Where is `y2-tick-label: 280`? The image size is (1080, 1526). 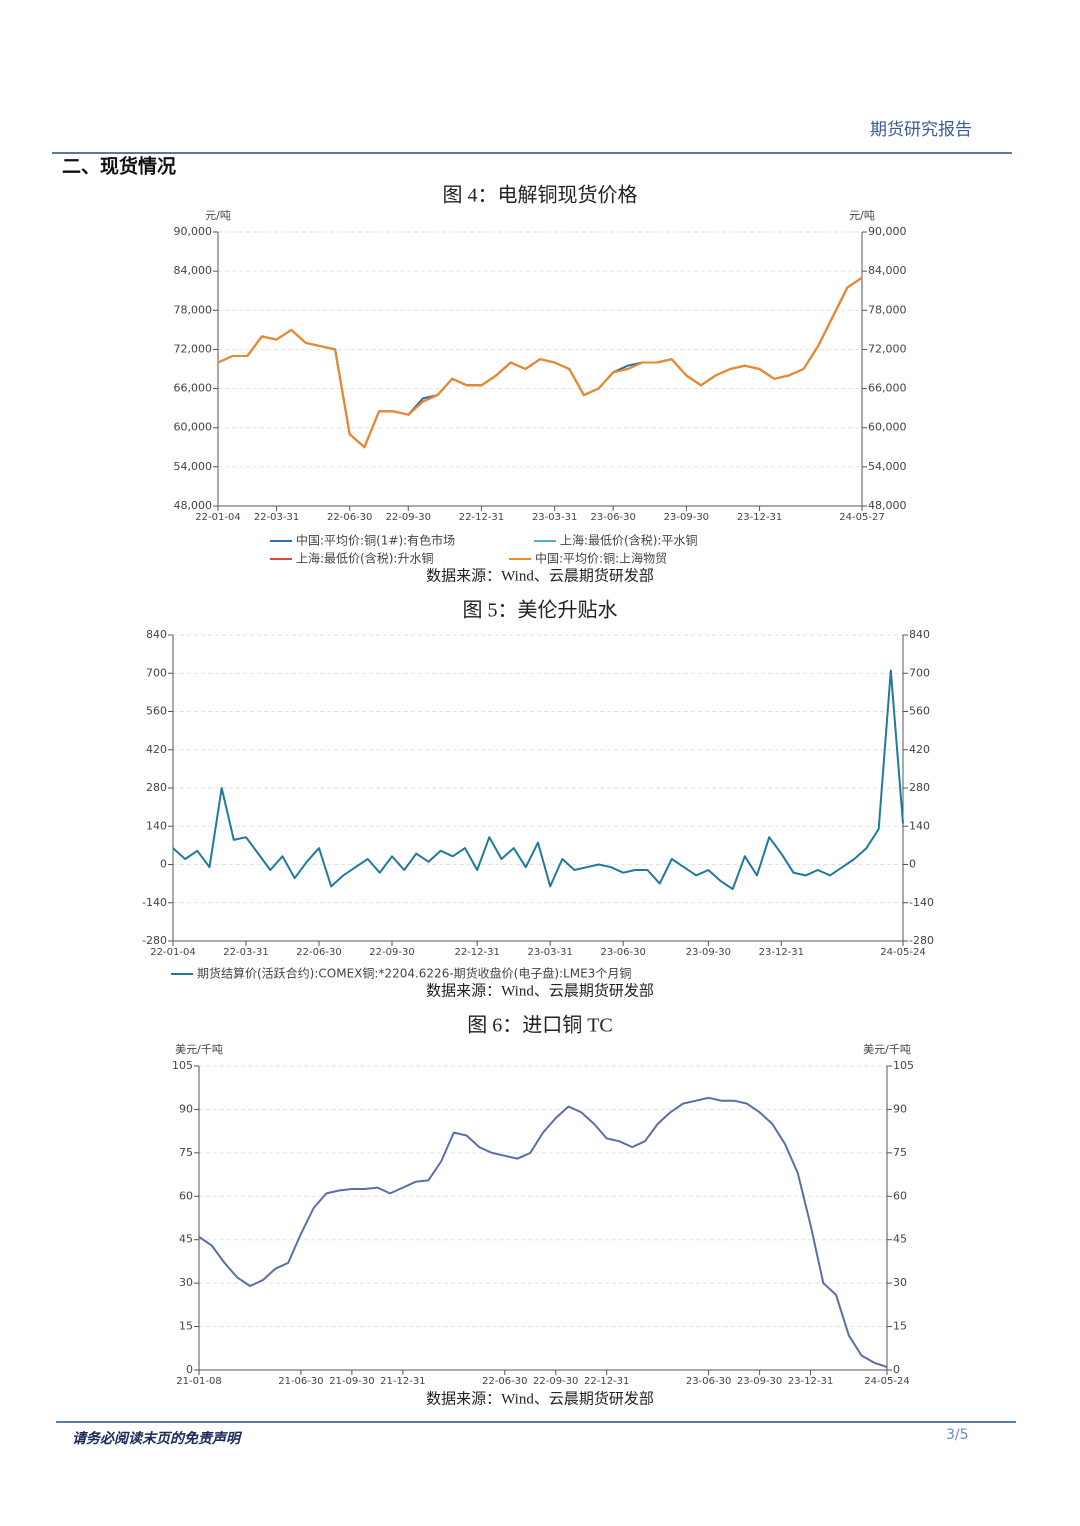 y2-tick-label: 280 is located at coordinates (919, 787).